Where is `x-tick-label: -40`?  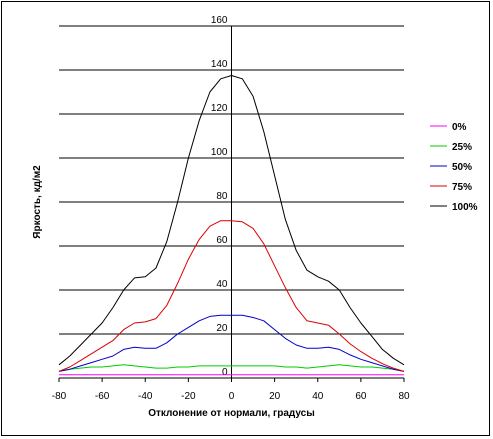
x-tick-label: -40 is located at coordinates (145, 396).